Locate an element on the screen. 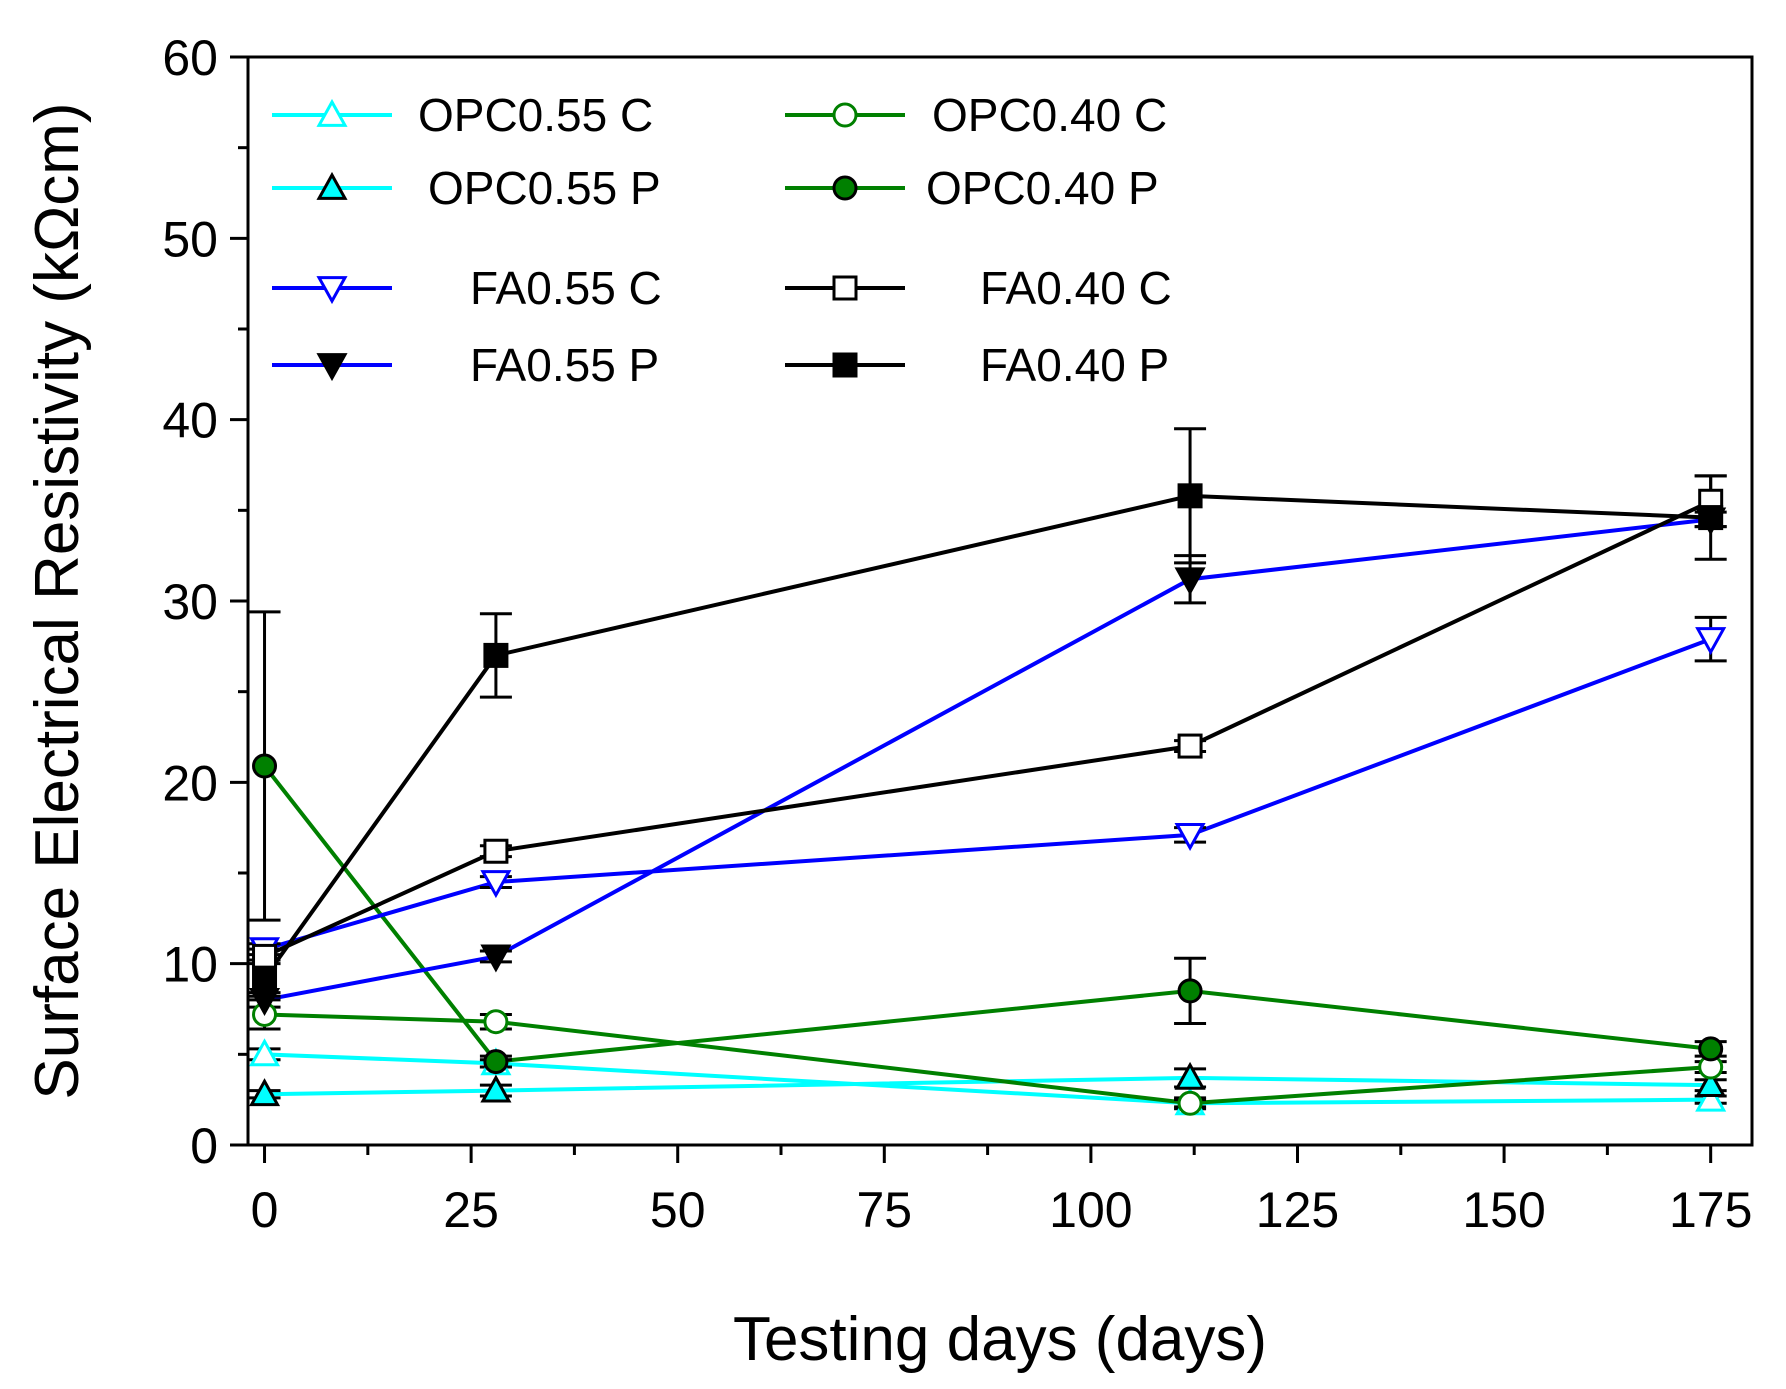 This screenshot has width=1786, height=1389. x-tick-label-50: 50 is located at coordinates (678, 1210).